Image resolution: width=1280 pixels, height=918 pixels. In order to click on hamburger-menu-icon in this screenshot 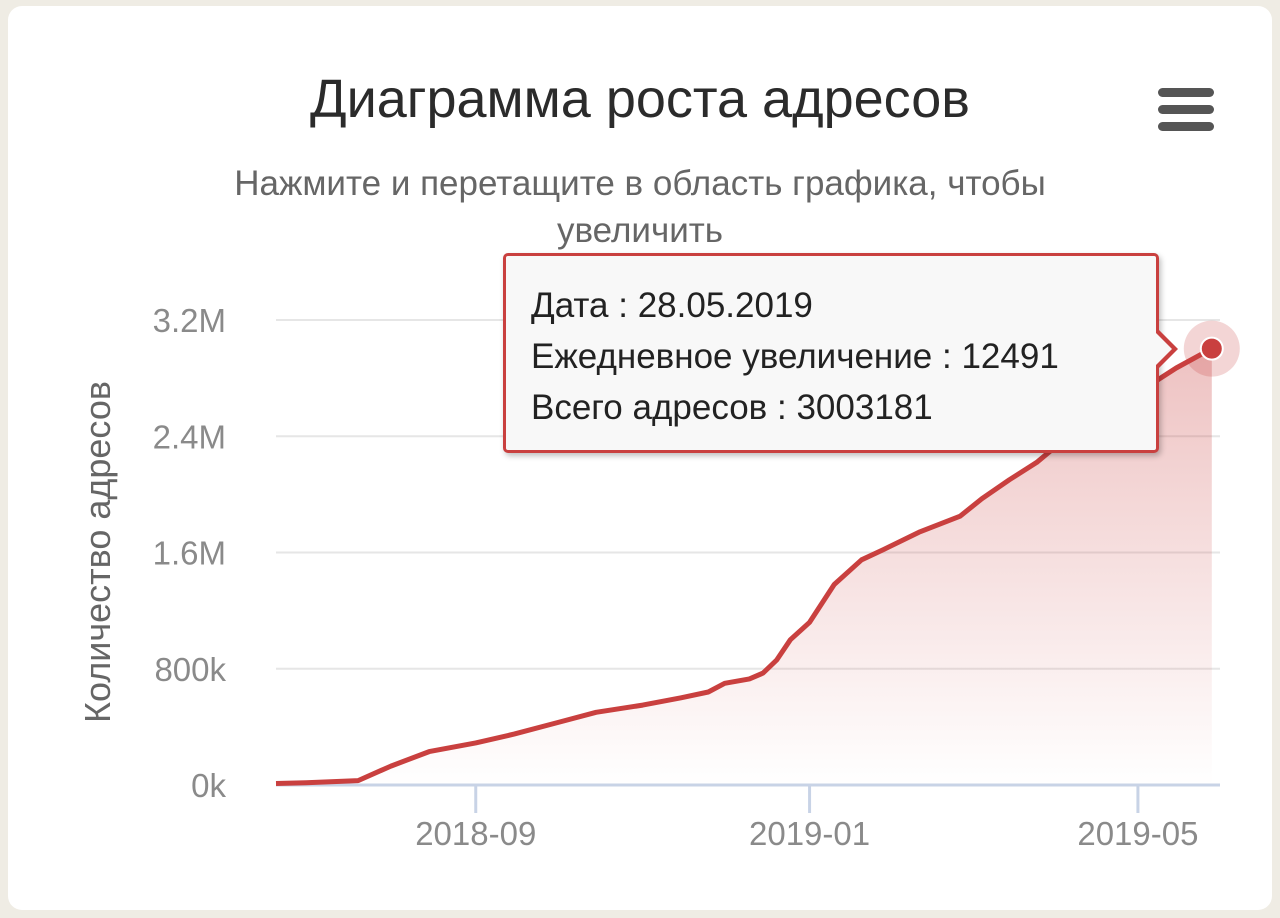, I will do `click(1186, 110)`.